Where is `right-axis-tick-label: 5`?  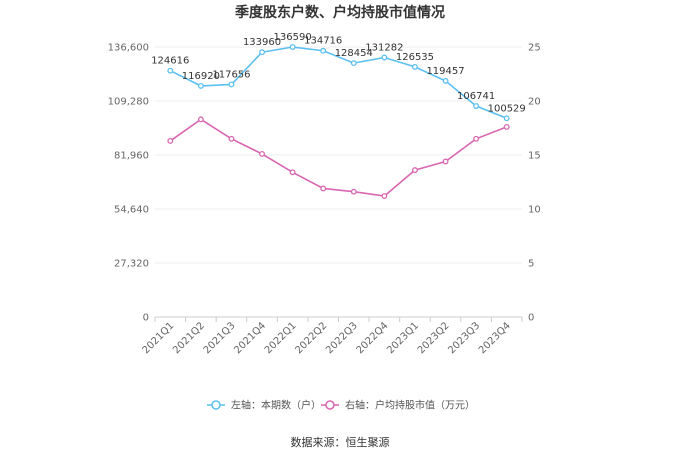
right-axis-tick-label: 5 is located at coordinates (531, 264).